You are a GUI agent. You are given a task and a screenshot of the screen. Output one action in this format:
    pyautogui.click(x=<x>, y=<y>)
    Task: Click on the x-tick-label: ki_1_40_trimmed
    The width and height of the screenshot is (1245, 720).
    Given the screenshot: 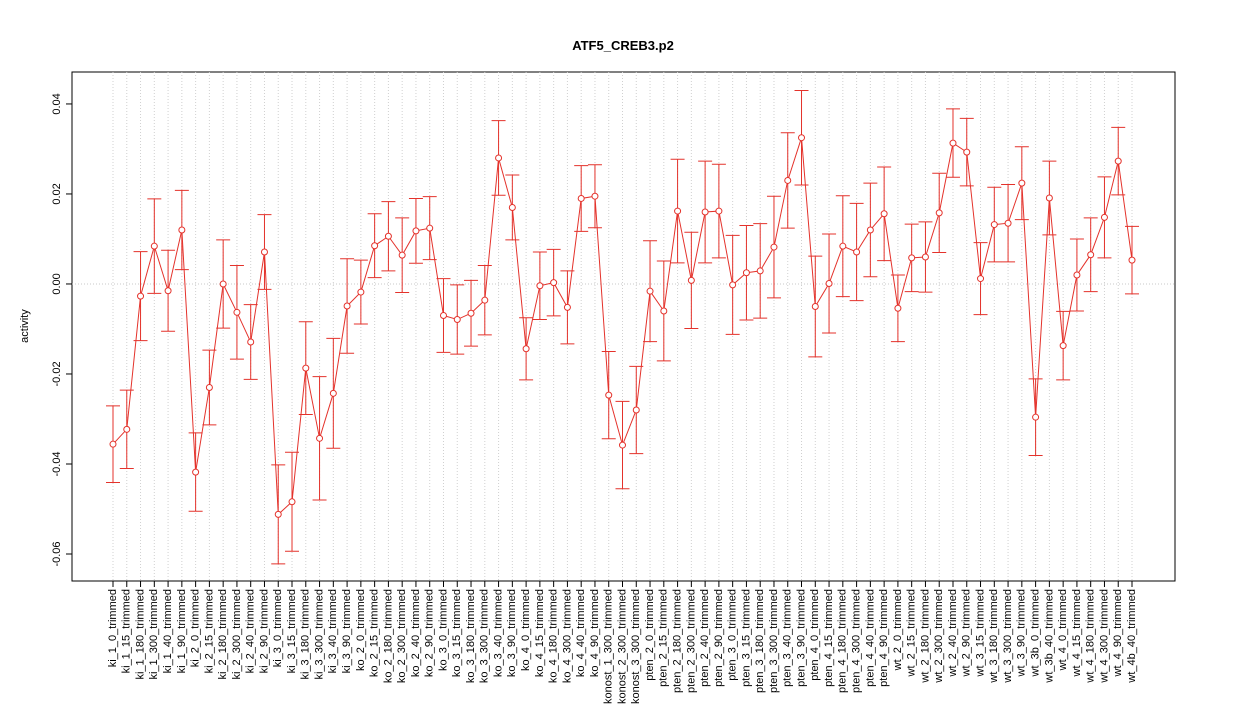 What is the action you would take?
    pyautogui.click(x=168, y=631)
    